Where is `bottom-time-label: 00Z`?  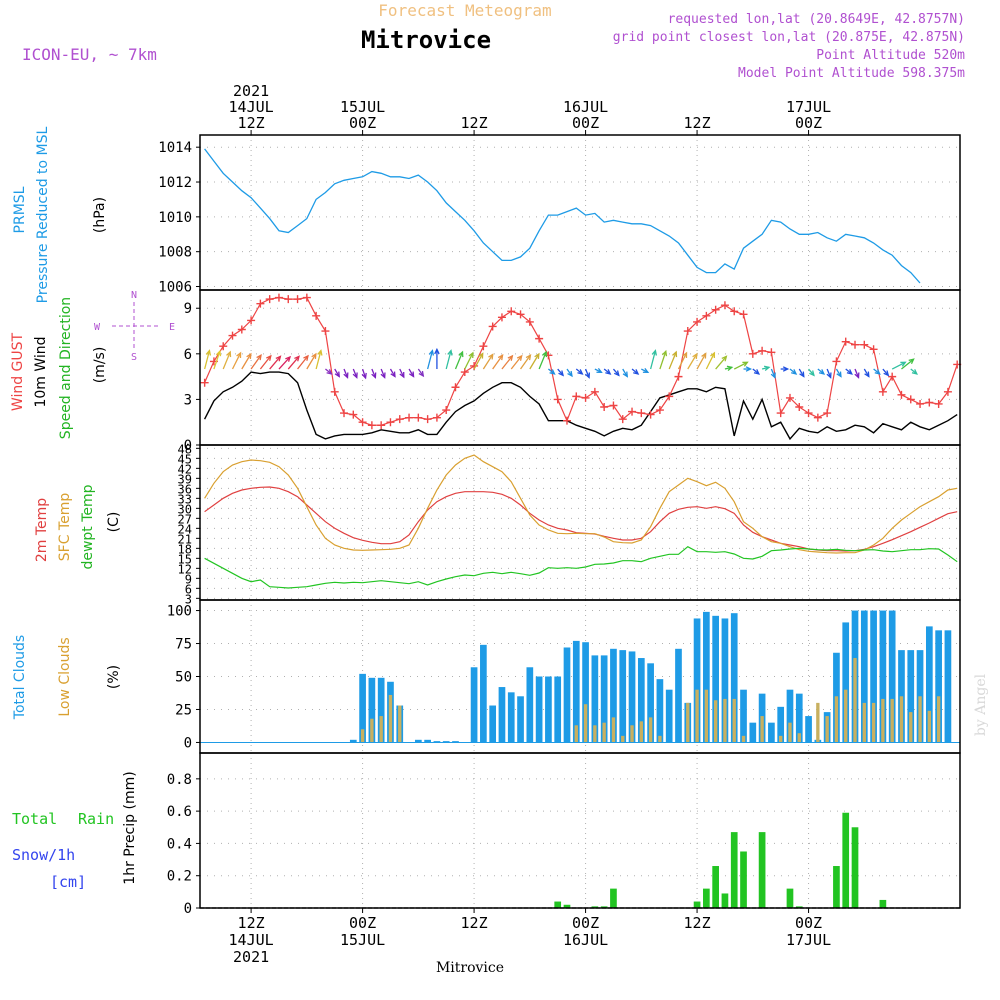 bottom-time-label: 00Z is located at coordinates (585, 923).